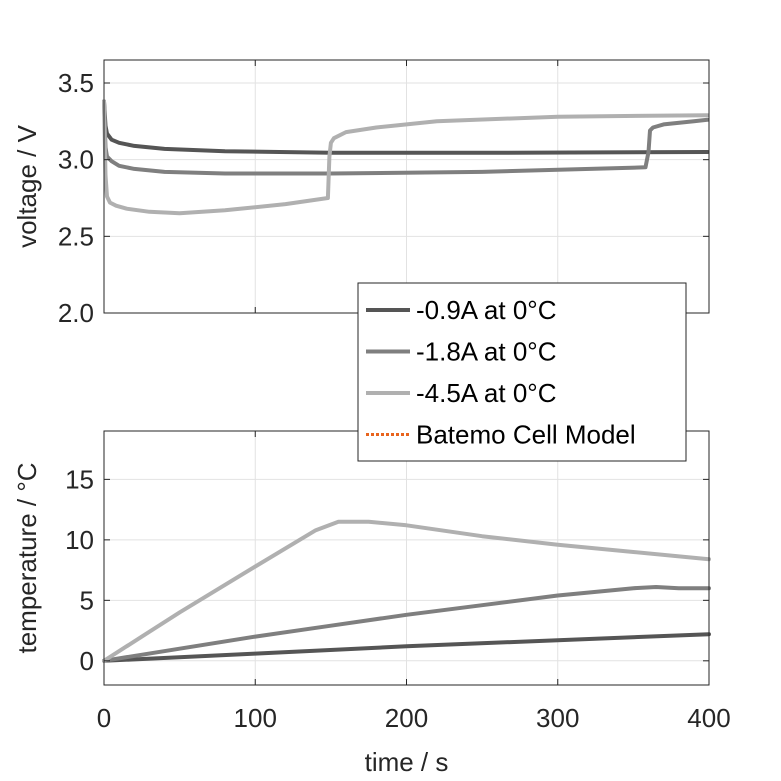  I want to click on legend-label: -4.5A at 0°C, so click(486, 393).